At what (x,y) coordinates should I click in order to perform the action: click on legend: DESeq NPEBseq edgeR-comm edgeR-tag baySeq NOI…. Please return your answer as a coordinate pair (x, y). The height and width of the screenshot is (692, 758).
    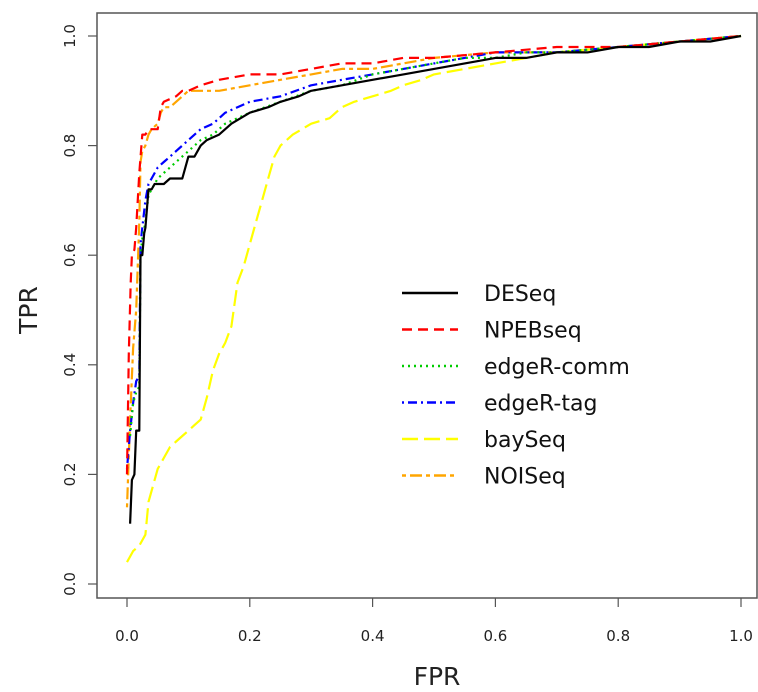
    Looking at the image, I should click on (516, 386).